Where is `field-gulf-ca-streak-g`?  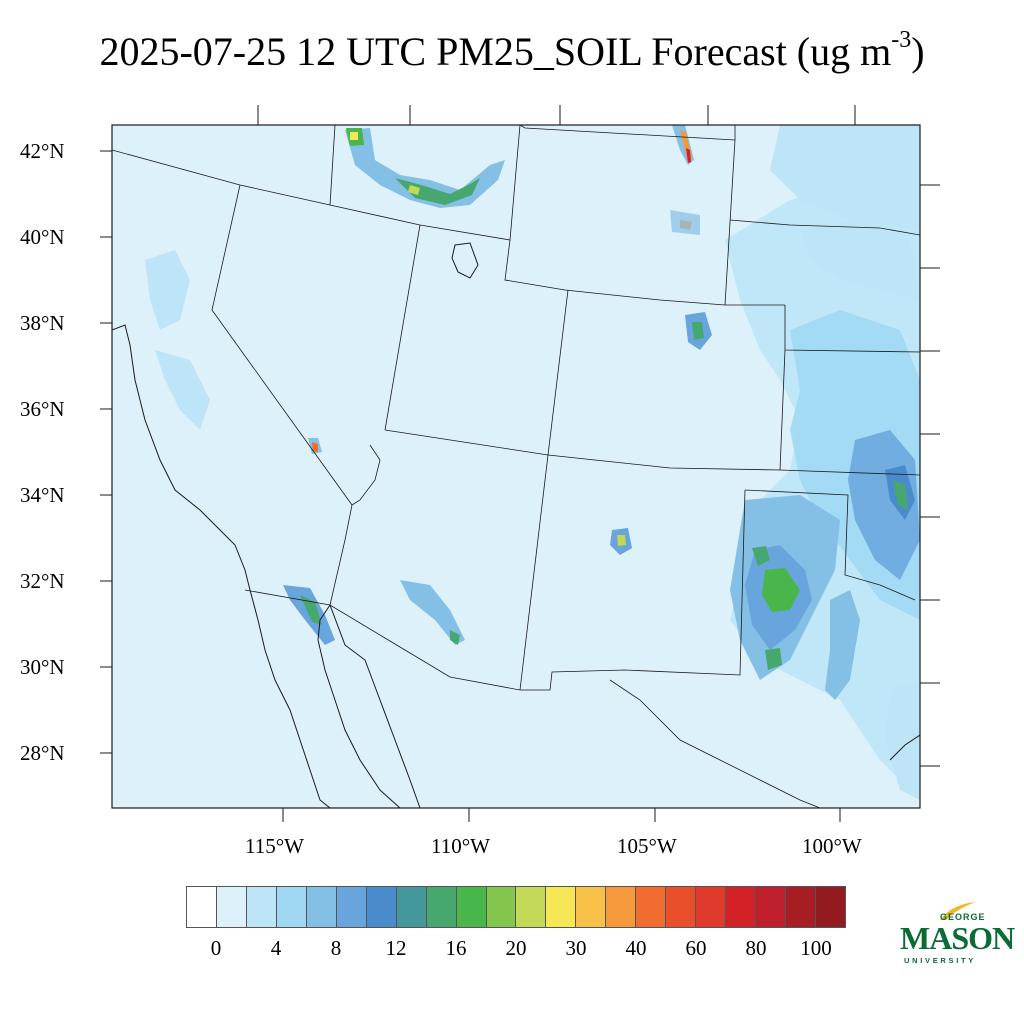 field-gulf-ca-streak-g is located at coordinates (311, 610).